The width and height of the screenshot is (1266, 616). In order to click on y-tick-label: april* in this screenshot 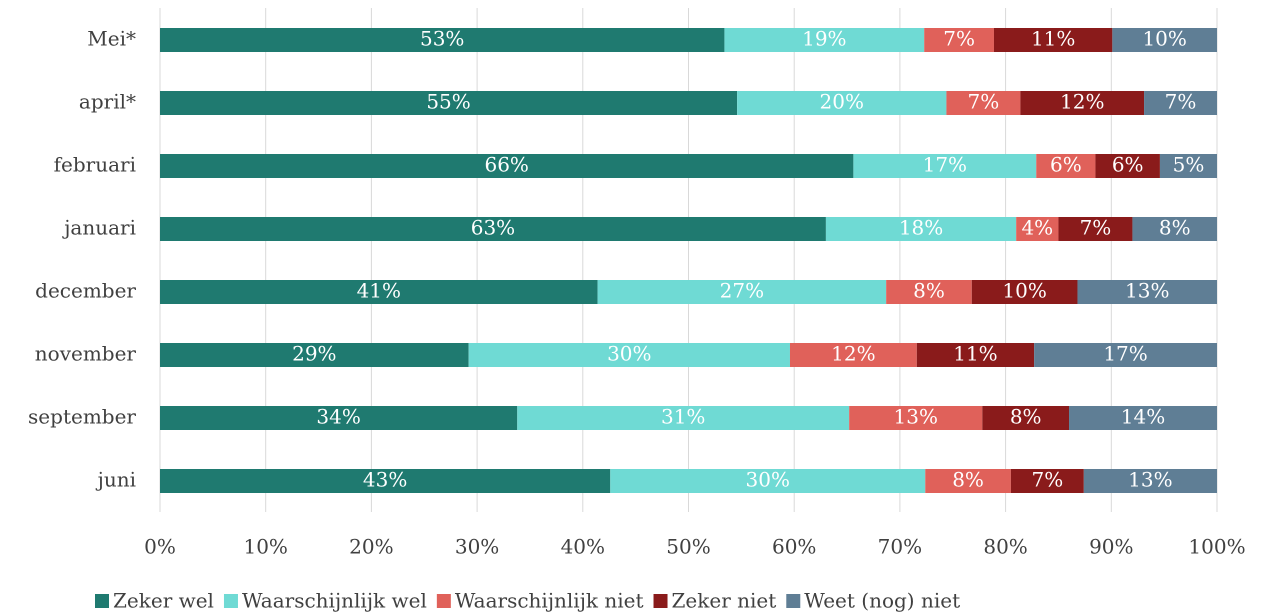, I will do `click(107, 102)`.